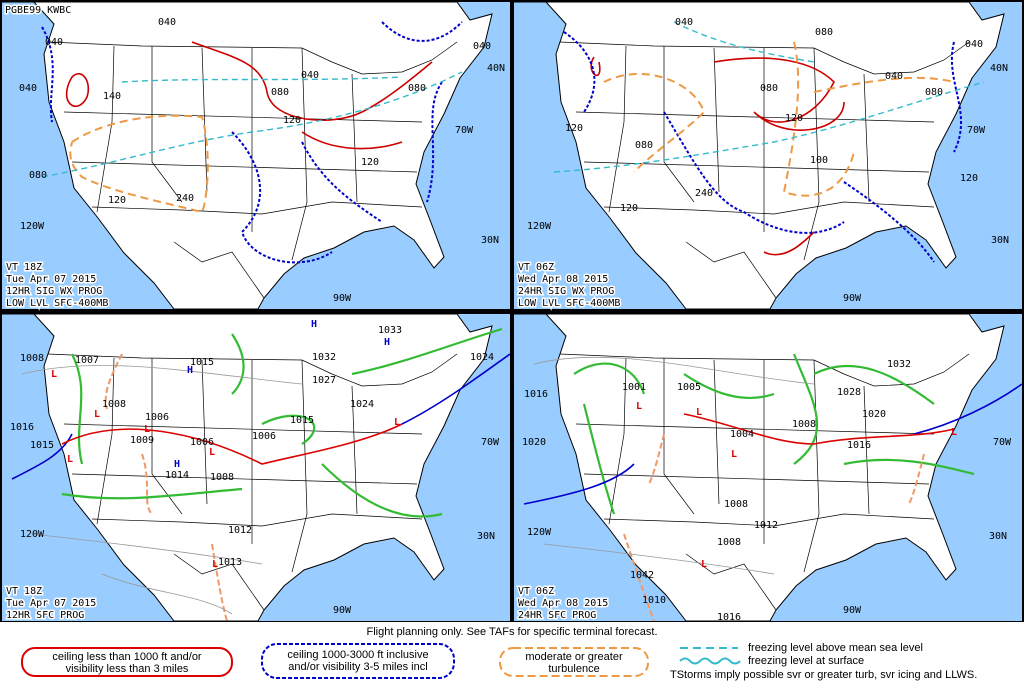 Image resolution: width=1024 pixels, height=685 pixels. Describe the element at coordinates (127, 657) in the screenshot. I see `legend-label: ceiling less than 1000 ft and/or` at that location.